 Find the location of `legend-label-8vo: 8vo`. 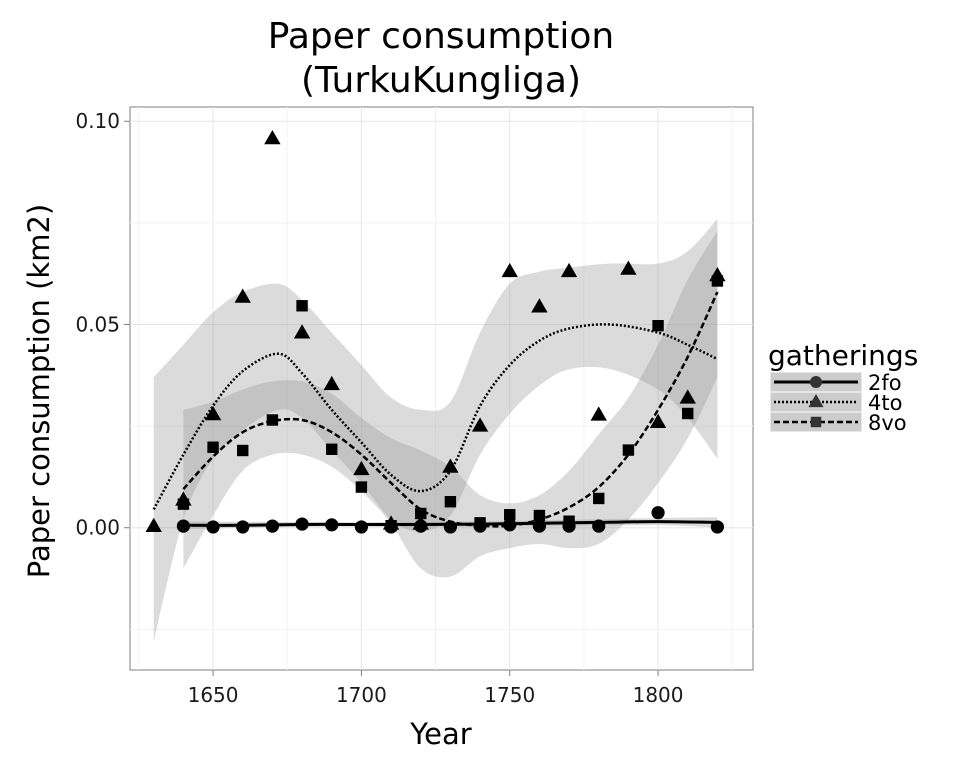

legend-label-8vo: 8vo is located at coordinates (887, 423).